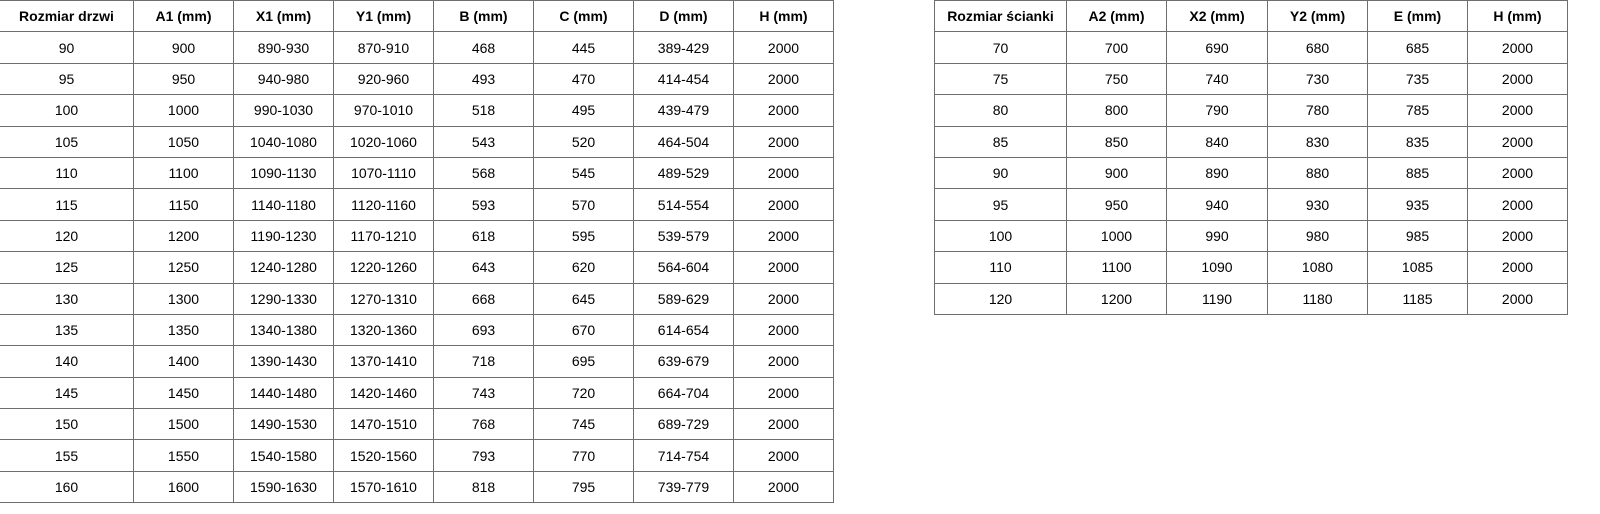  What do you see at coordinates (383, 110) in the screenshot?
I see `table-cell: 970-1010` at bounding box center [383, 110].